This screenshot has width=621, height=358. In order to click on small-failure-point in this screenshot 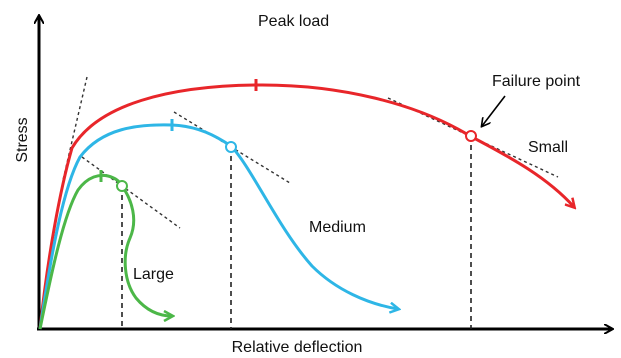, I will do `click(471, 136)`.